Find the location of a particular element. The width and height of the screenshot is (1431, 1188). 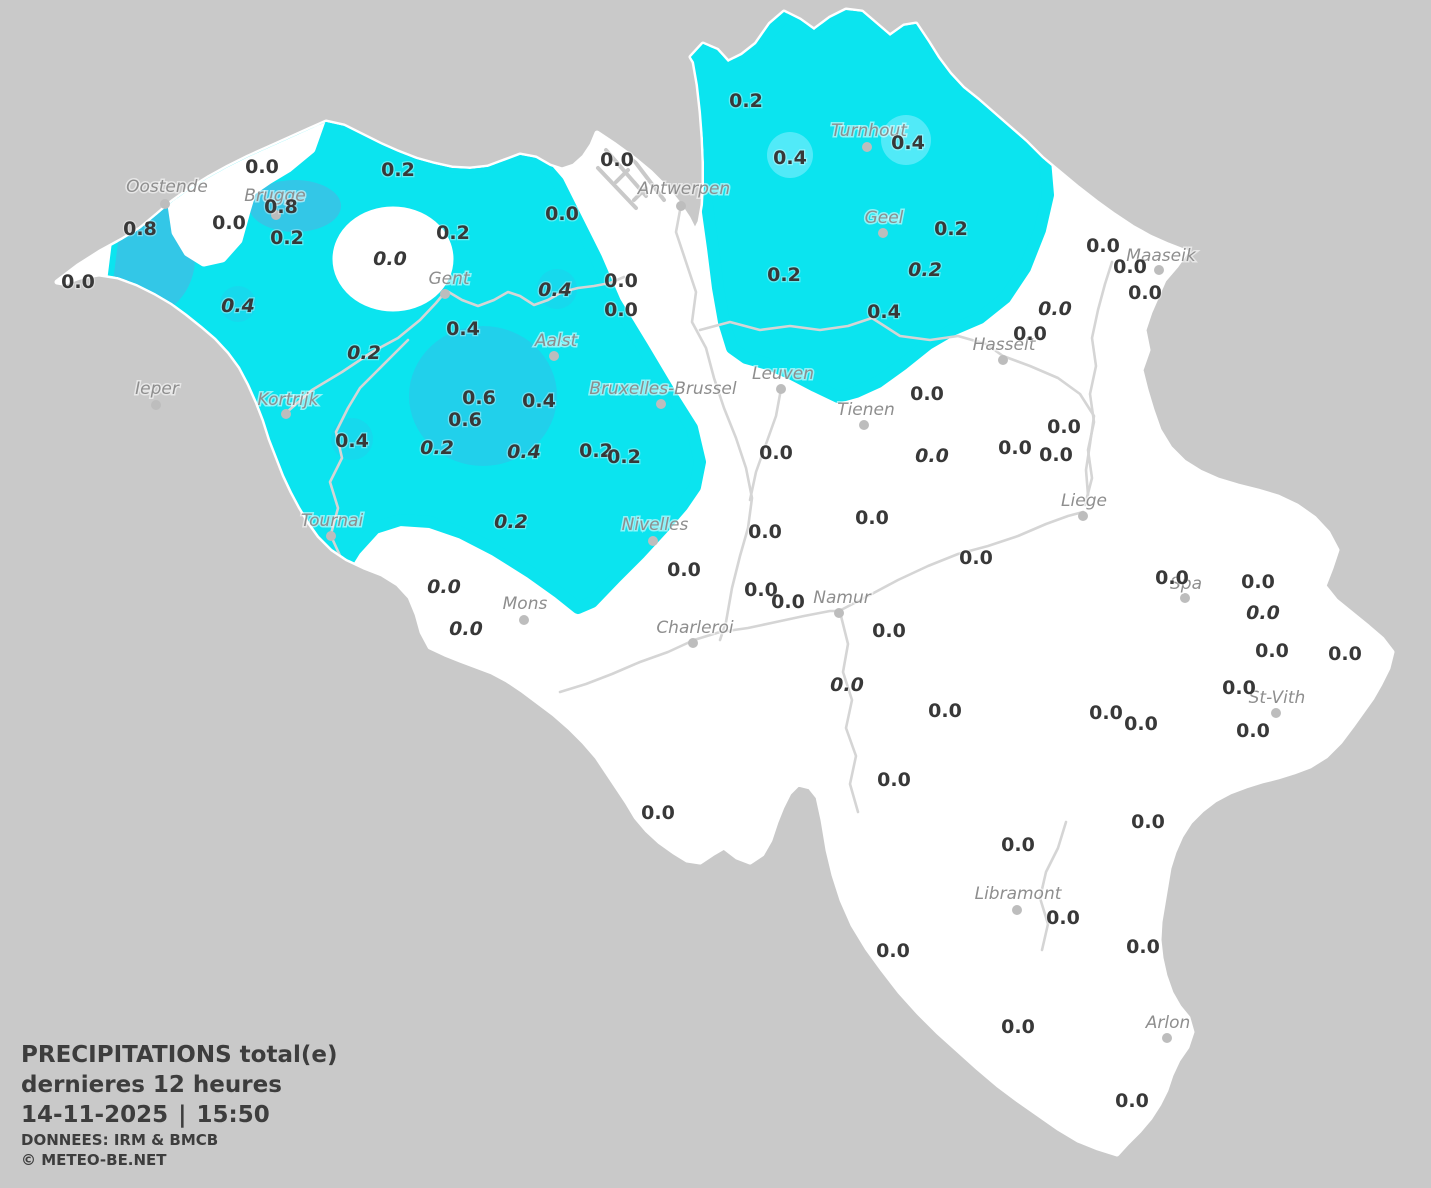

city-label-nivelles: Nivelles is located at coordinates (655, 525).